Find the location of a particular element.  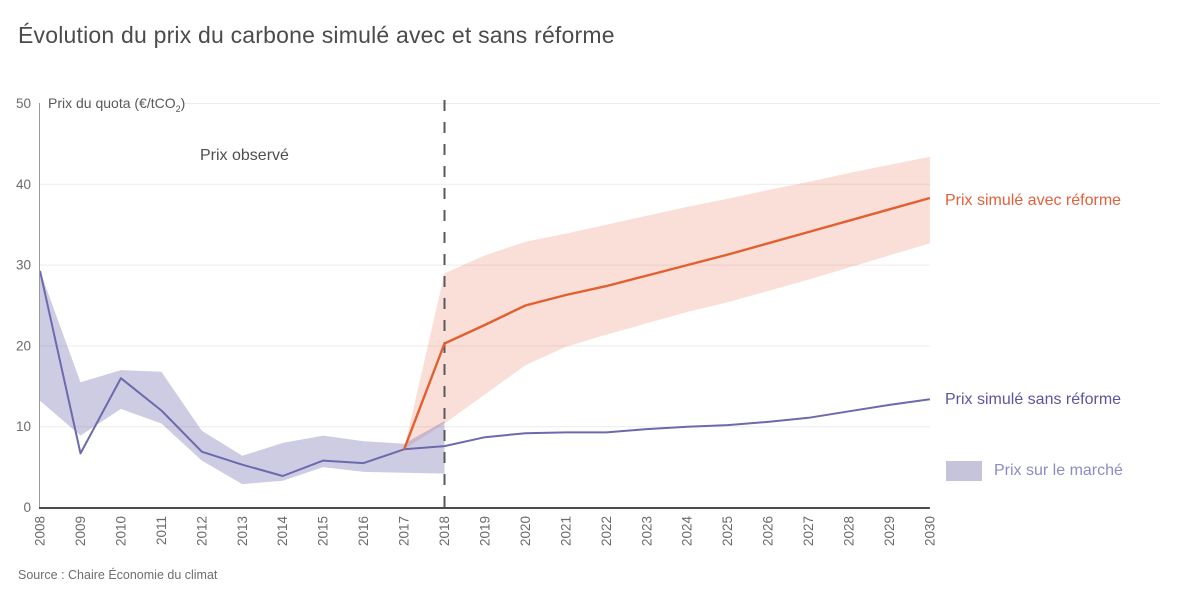

y-axis-title-suffix: ) is located at coordinates (183, 103).